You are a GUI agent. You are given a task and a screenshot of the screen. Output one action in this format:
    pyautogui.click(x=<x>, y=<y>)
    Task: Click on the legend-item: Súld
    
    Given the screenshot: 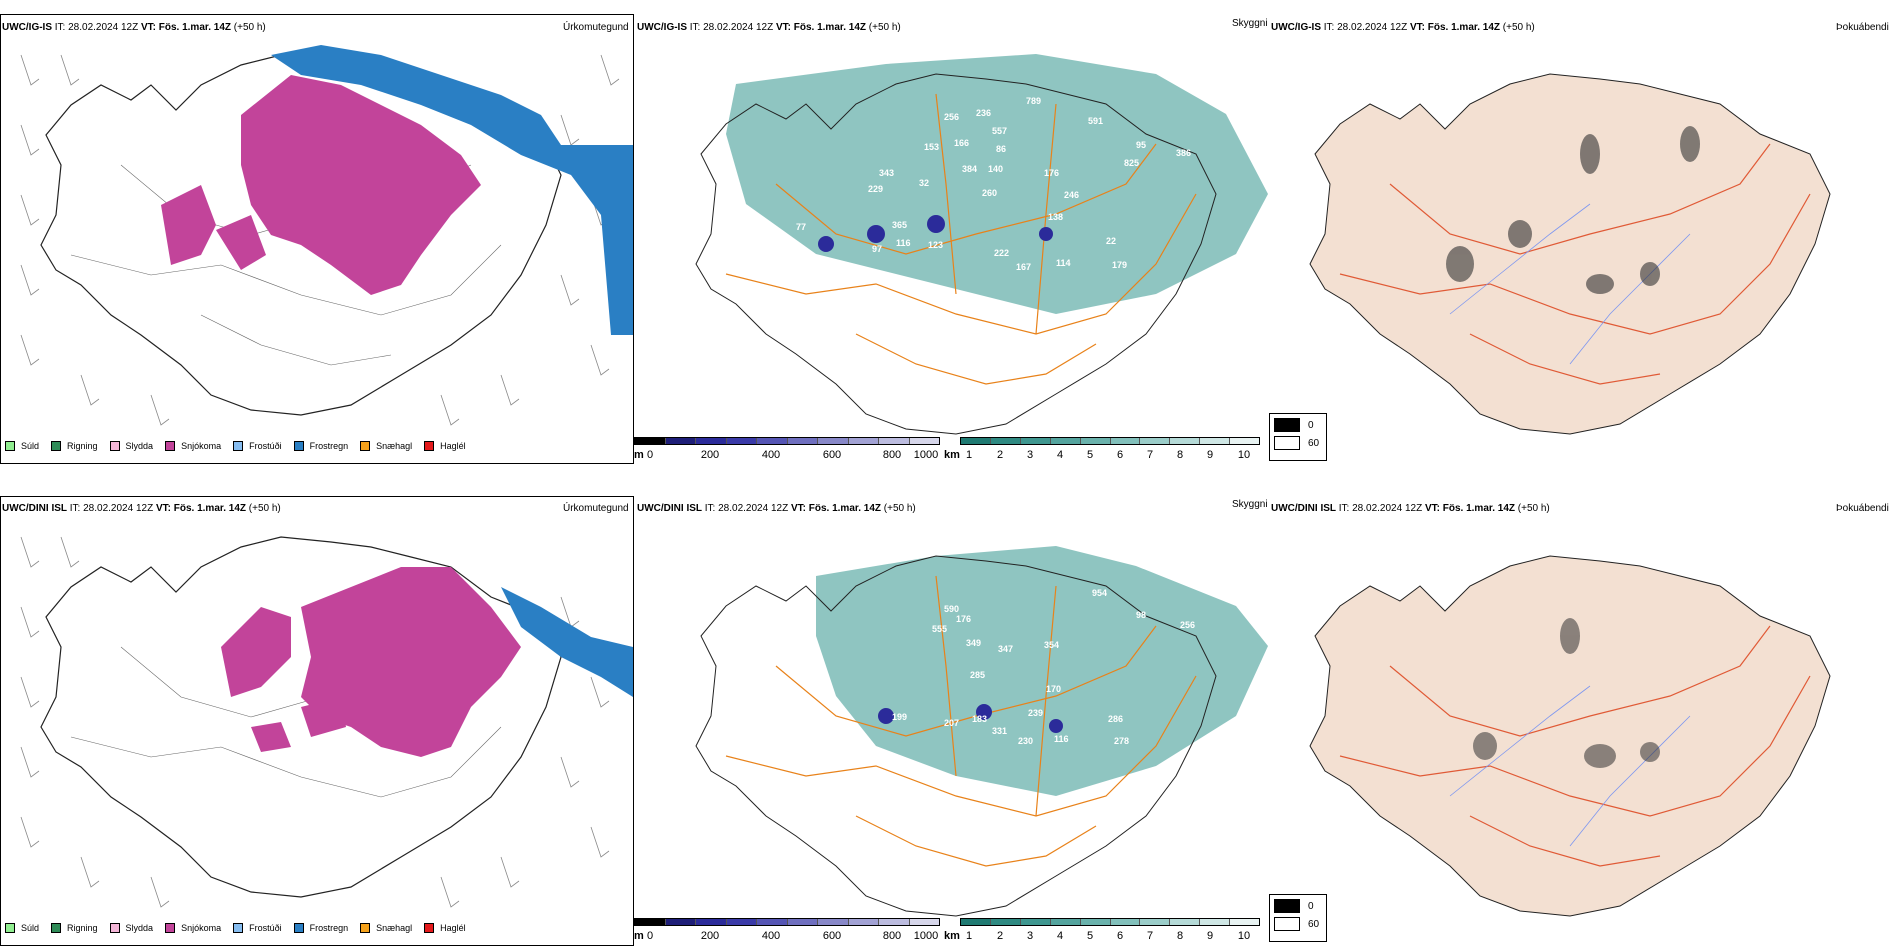 What is the action you would take?
    pyautogui.click(x=22, y=928)
    